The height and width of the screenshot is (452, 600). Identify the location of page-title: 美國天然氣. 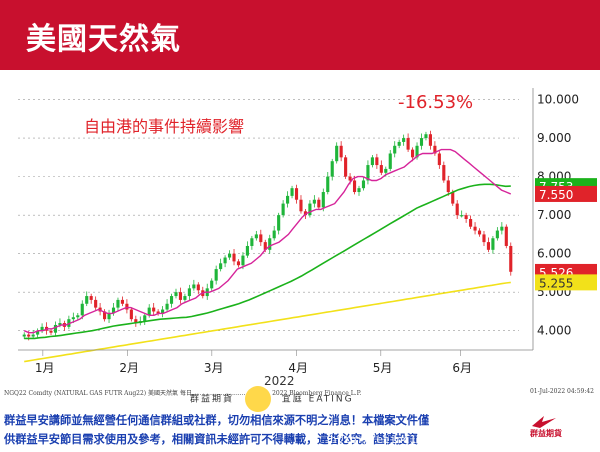
(103, 39).